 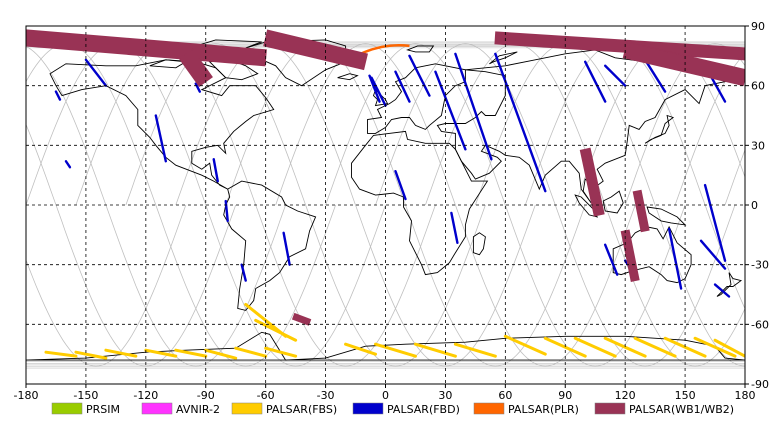 What do you see at coordinates (206, 395) in the screenshot?
I see `x-tick-label: -90` at bounding box center [206, 395].